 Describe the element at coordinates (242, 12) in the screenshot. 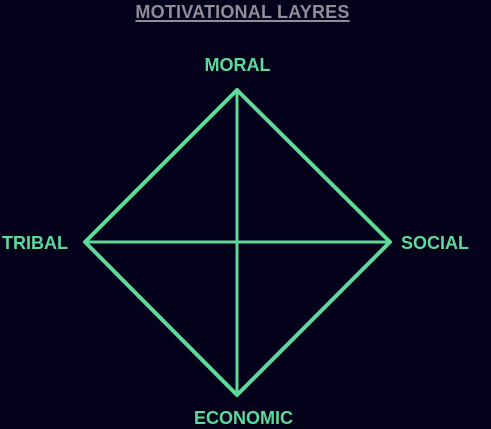

I see `diagram-title: MOTIVATIONAL LAYRES` at that location.